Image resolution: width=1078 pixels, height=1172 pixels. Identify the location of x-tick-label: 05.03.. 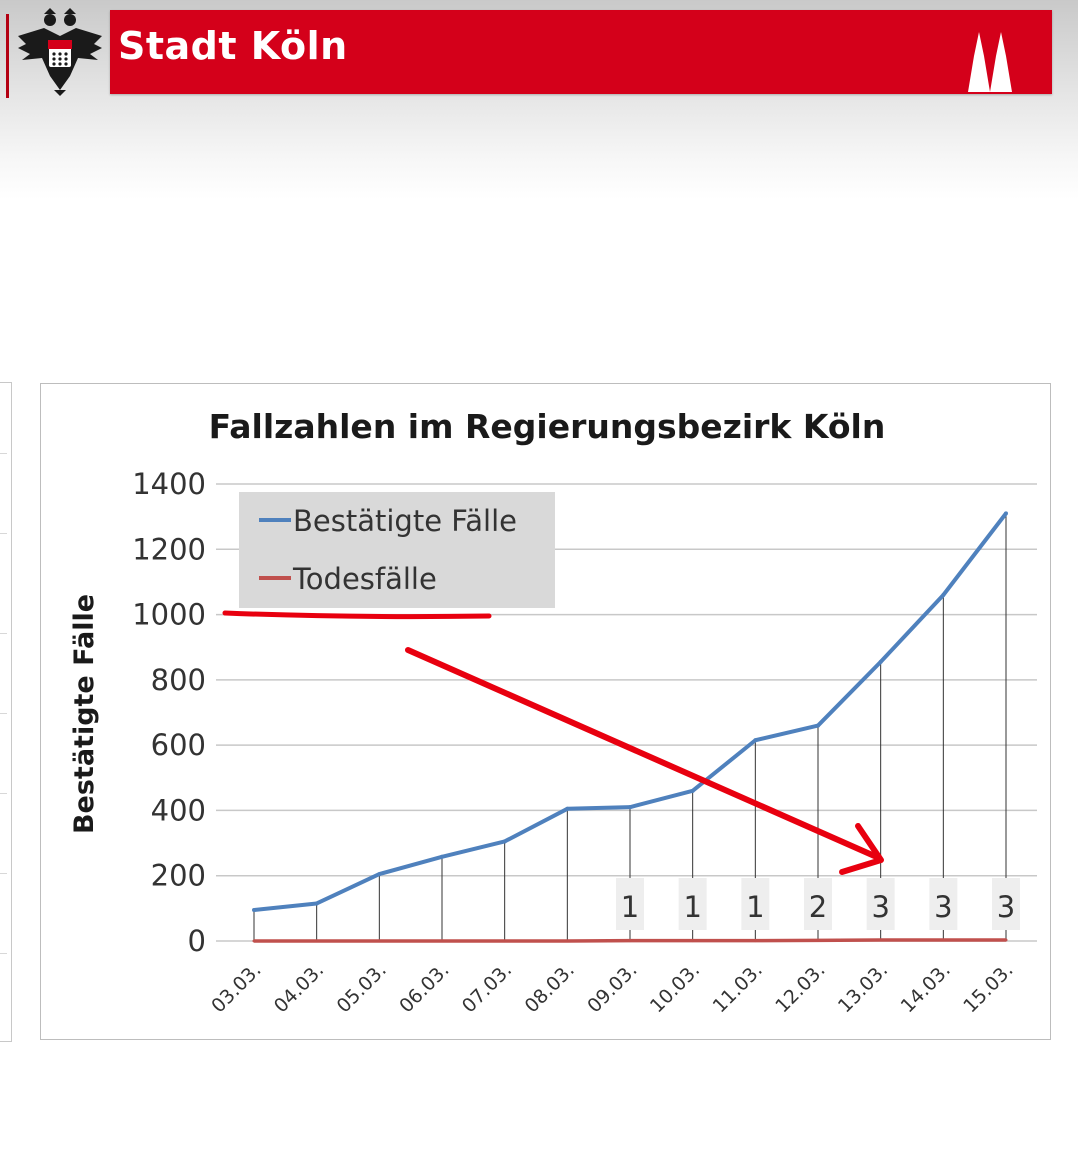
(362, 988).